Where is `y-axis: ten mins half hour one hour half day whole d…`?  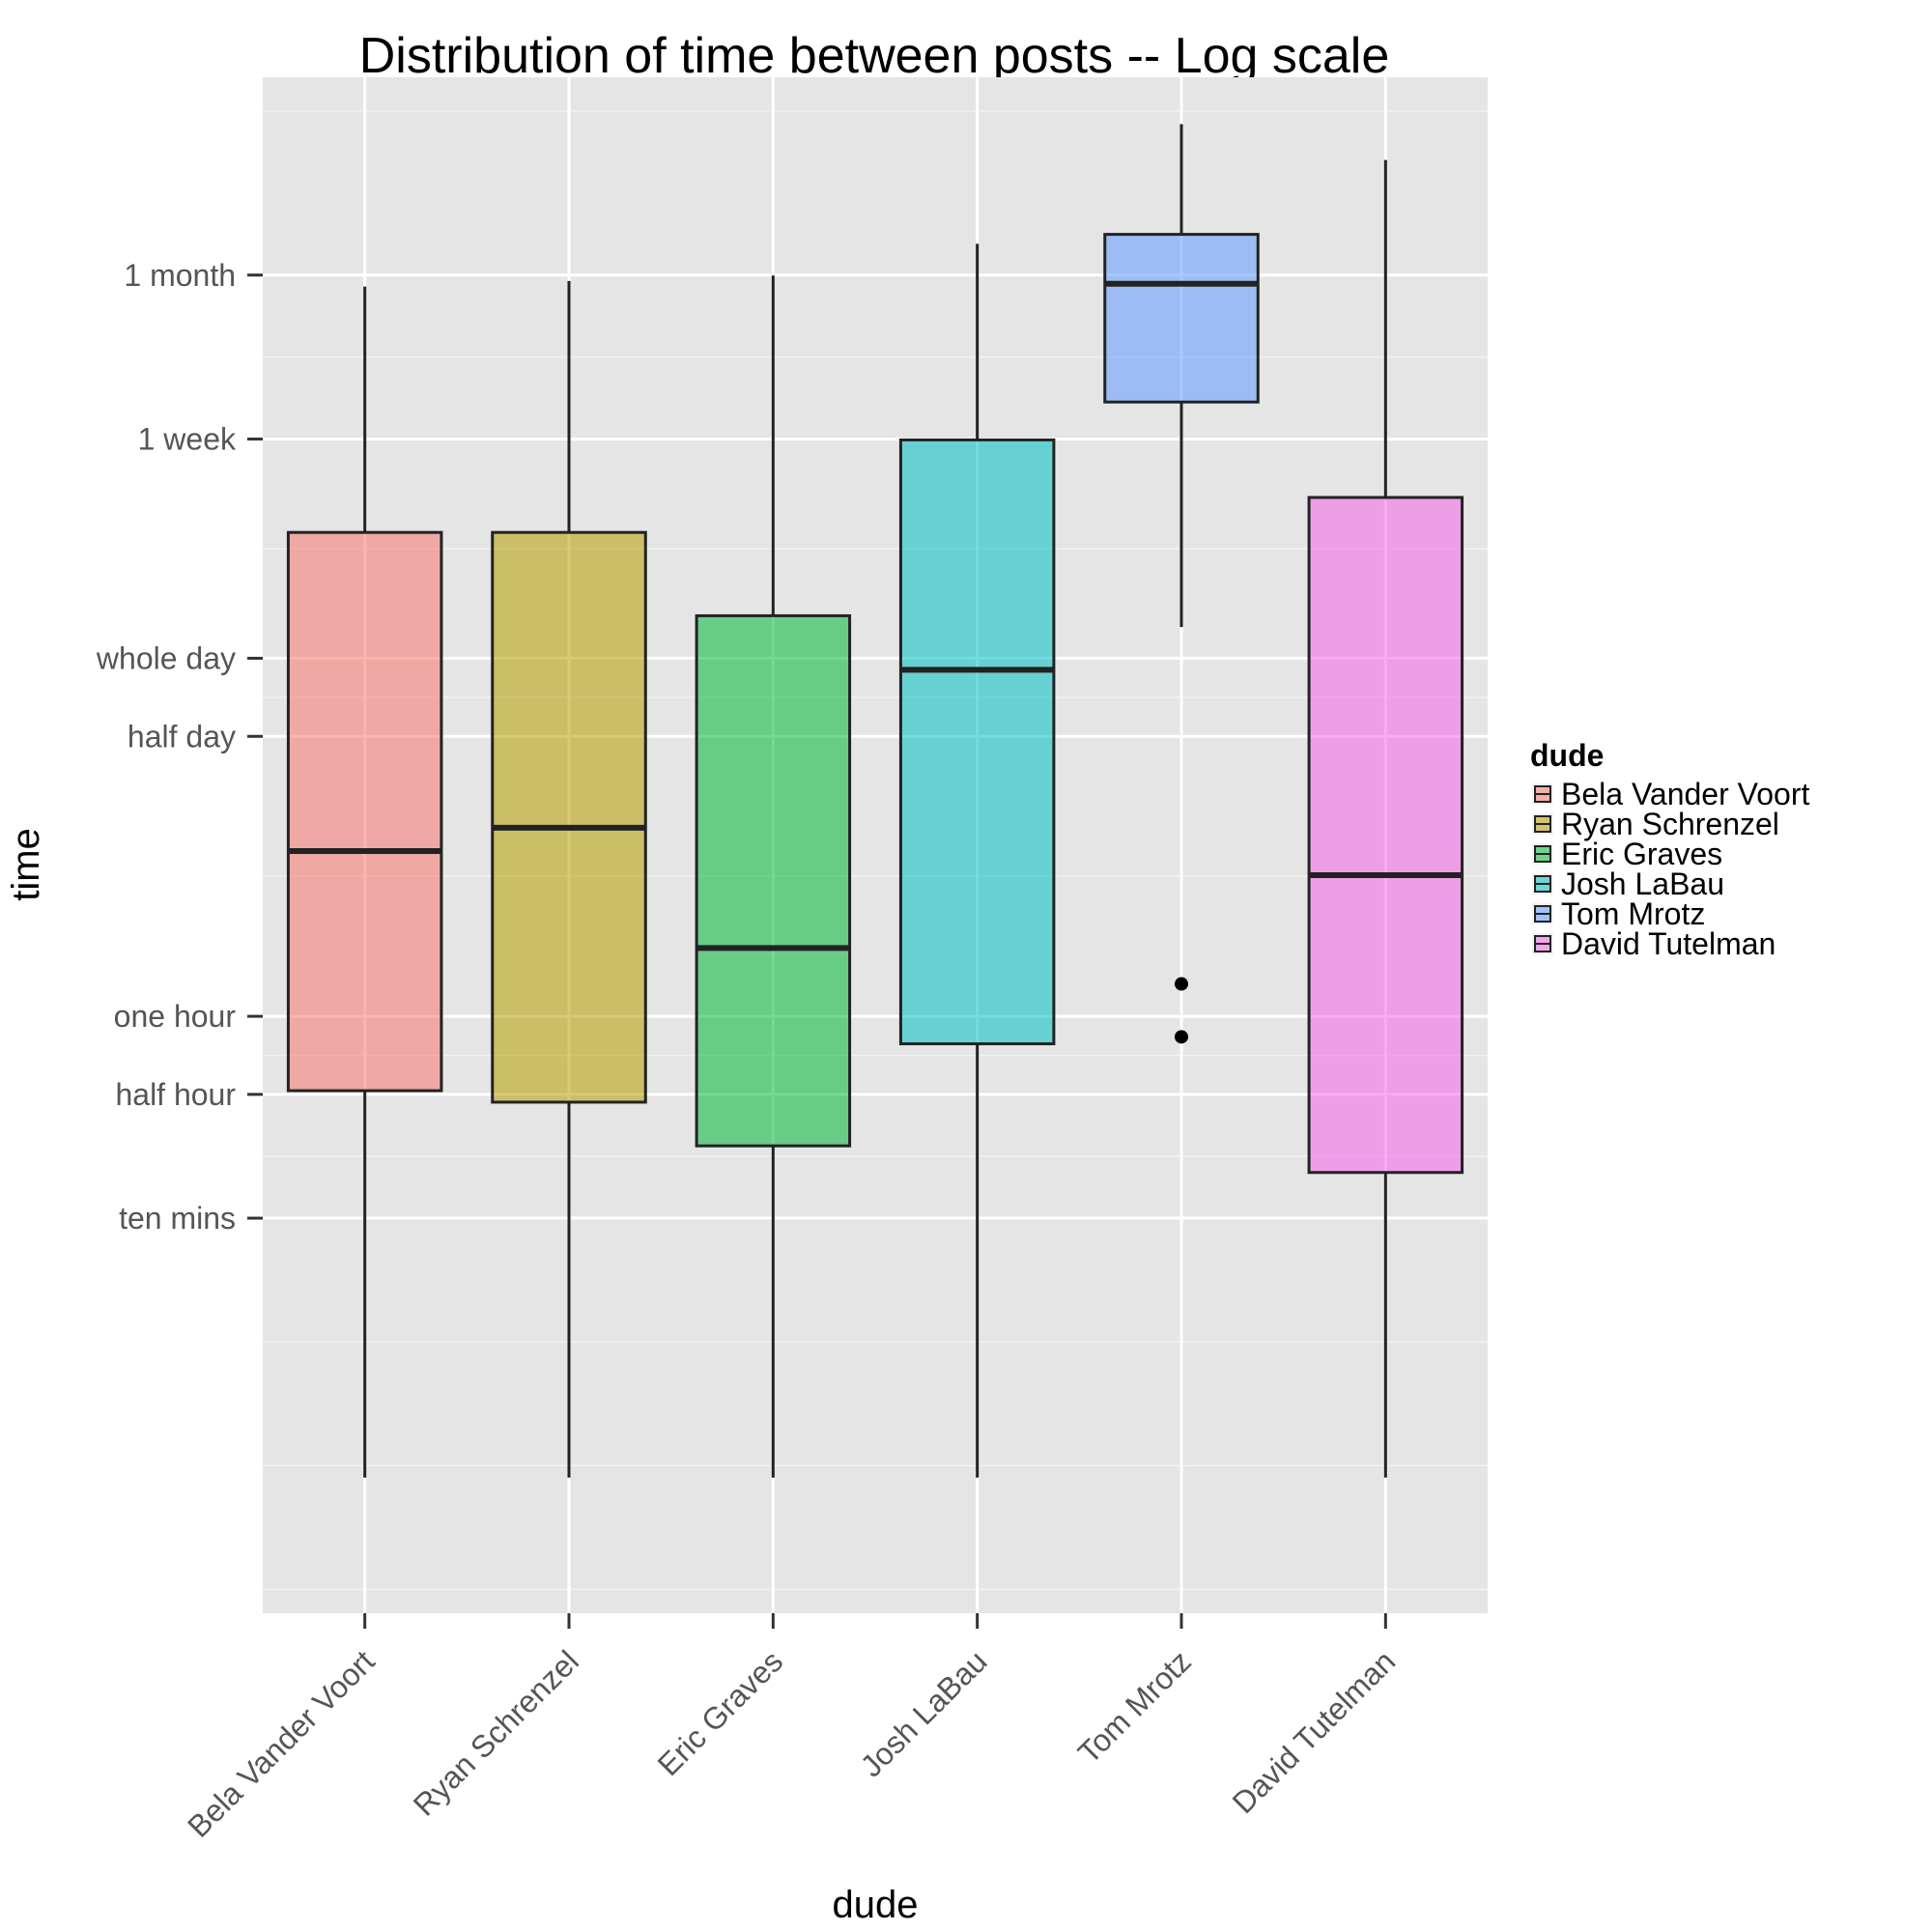
y-axis: ten mins half hour one hour half day whole d… is located at coordinates (179, 747).